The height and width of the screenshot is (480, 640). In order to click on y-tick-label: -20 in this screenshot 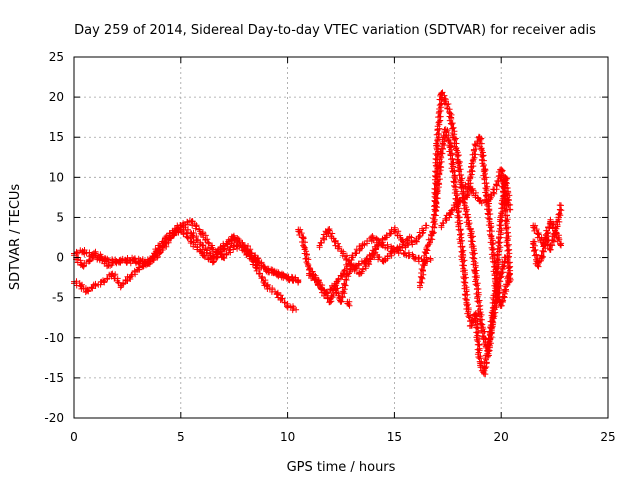, I will do `click(54, 418)`.